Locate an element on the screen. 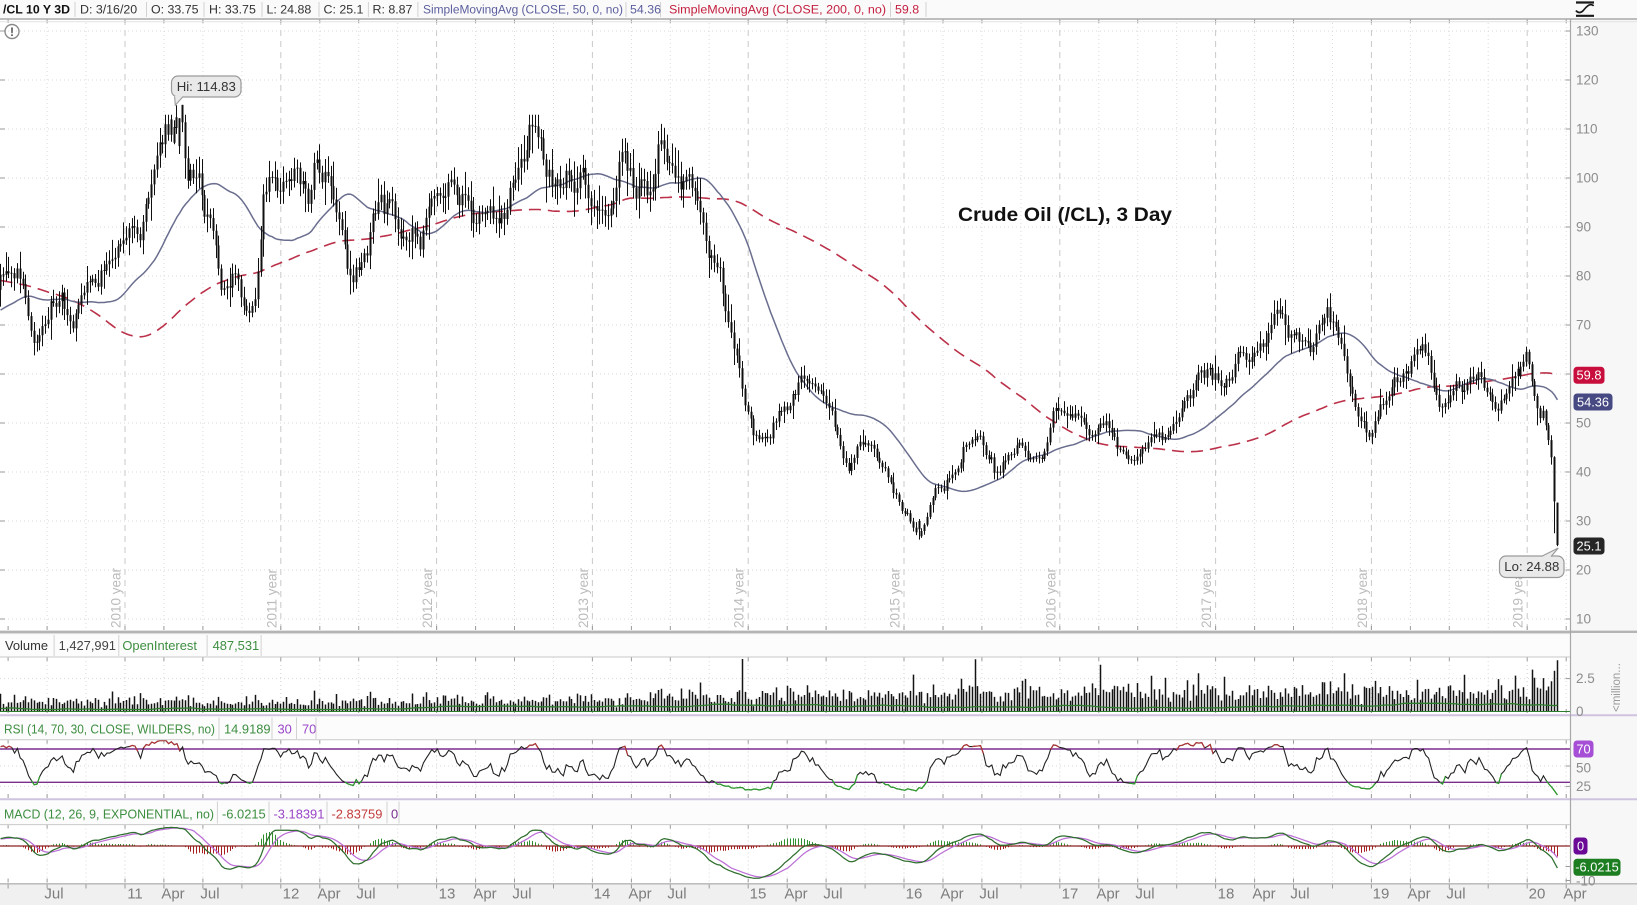 The image size is (1637, 905). svg-text: Lo: 24.88 is located at coordinates (1531, 566).